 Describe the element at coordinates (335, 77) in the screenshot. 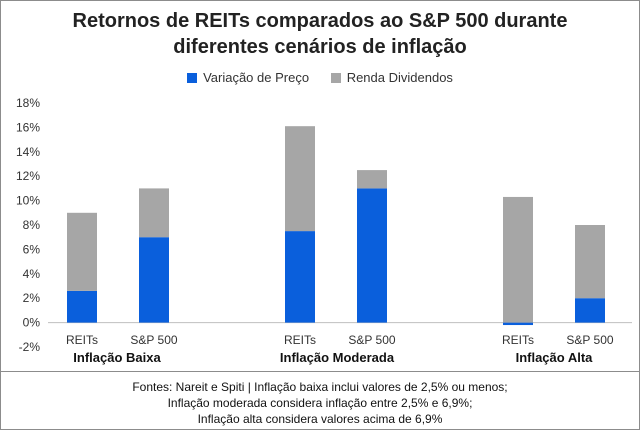

I see `legend-swatch-dividends` at that location.